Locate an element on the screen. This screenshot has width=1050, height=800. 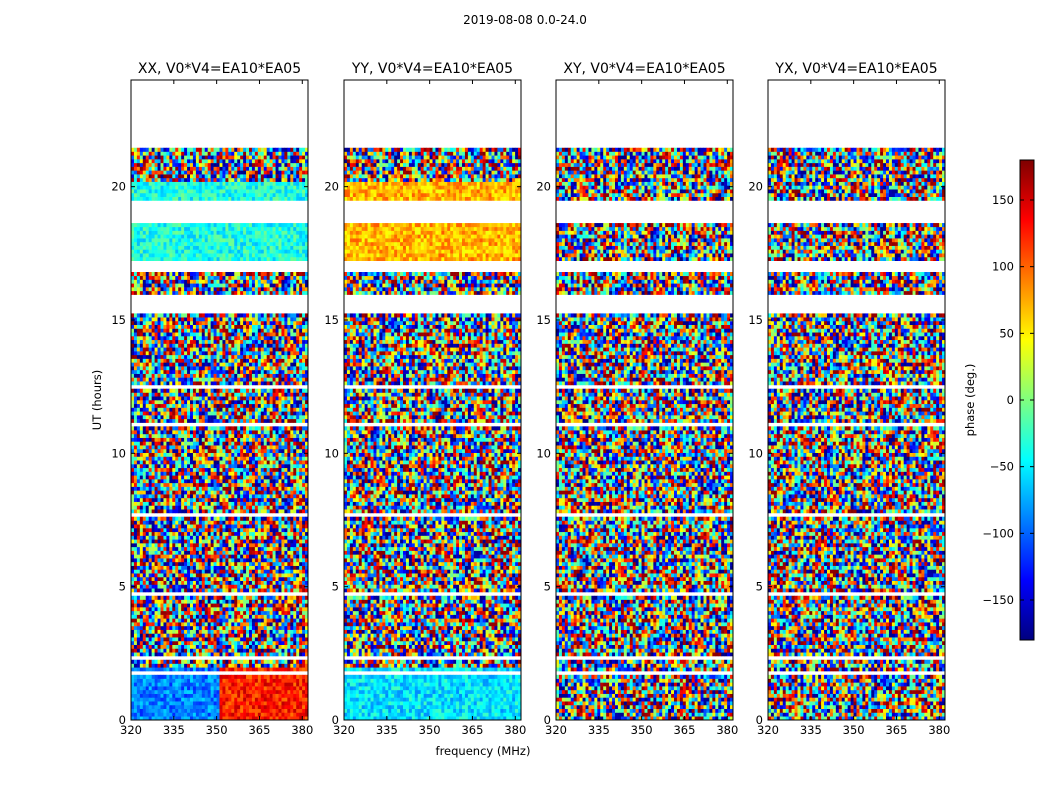
colorbar-tick-label: 100 is located at coordinates (1003, 267).